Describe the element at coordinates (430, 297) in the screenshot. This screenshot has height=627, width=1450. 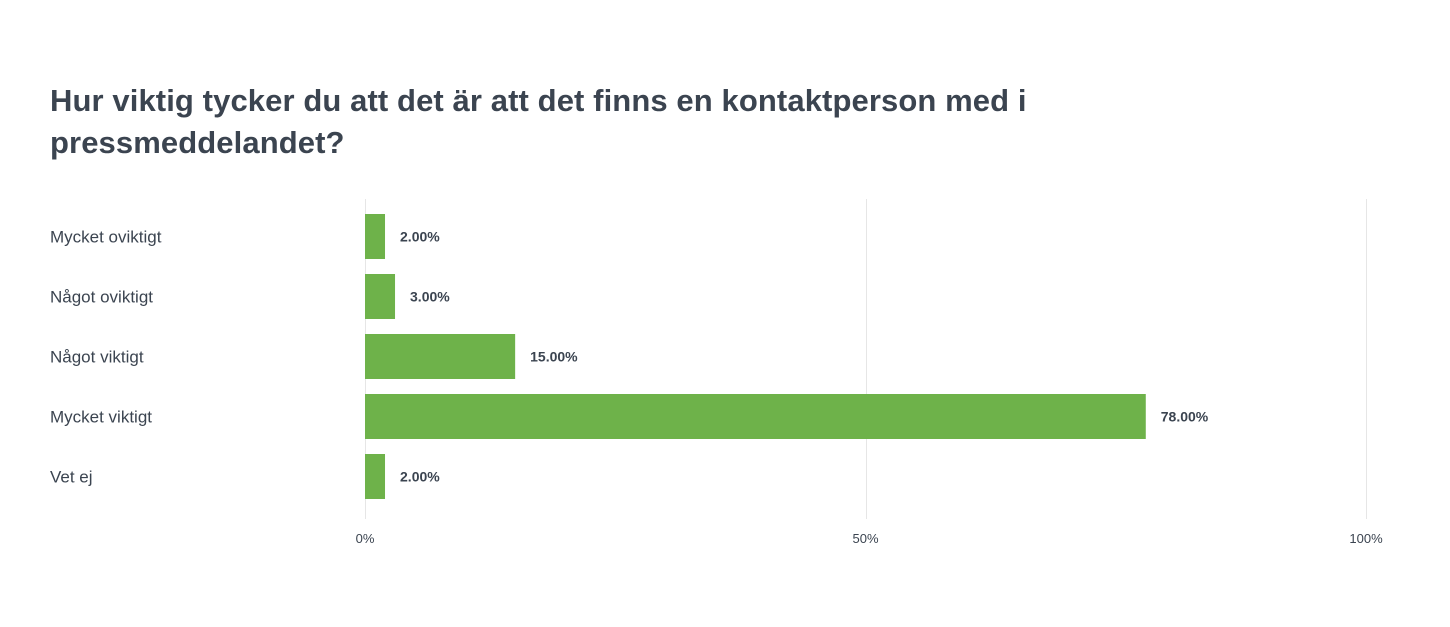
I see `value-label: 3.00%` at that location.